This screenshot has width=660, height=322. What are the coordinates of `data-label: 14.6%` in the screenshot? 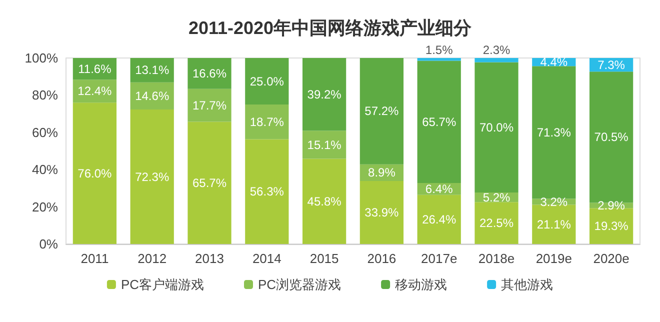 It's located at (152, 95).